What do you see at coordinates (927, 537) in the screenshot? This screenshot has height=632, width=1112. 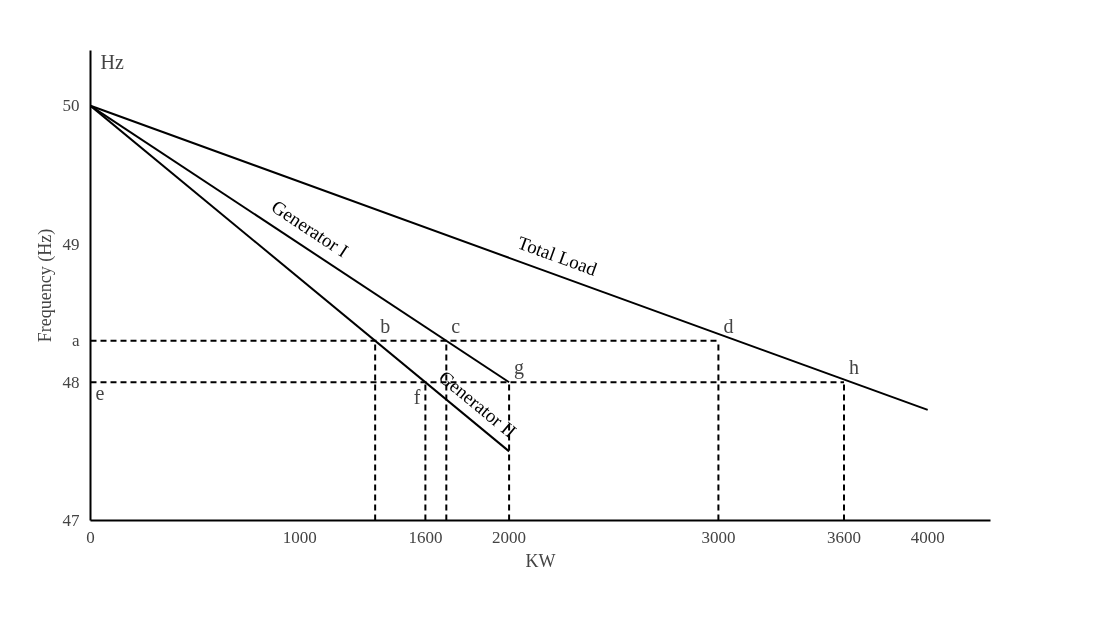 I see `x-tick-label: 4000` at bounding box center [927, 537].